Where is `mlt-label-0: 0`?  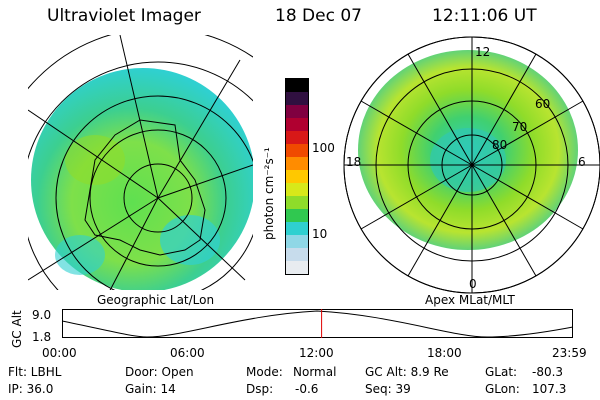
mlt-label-0: 0 is located at coordinates (473, 284).